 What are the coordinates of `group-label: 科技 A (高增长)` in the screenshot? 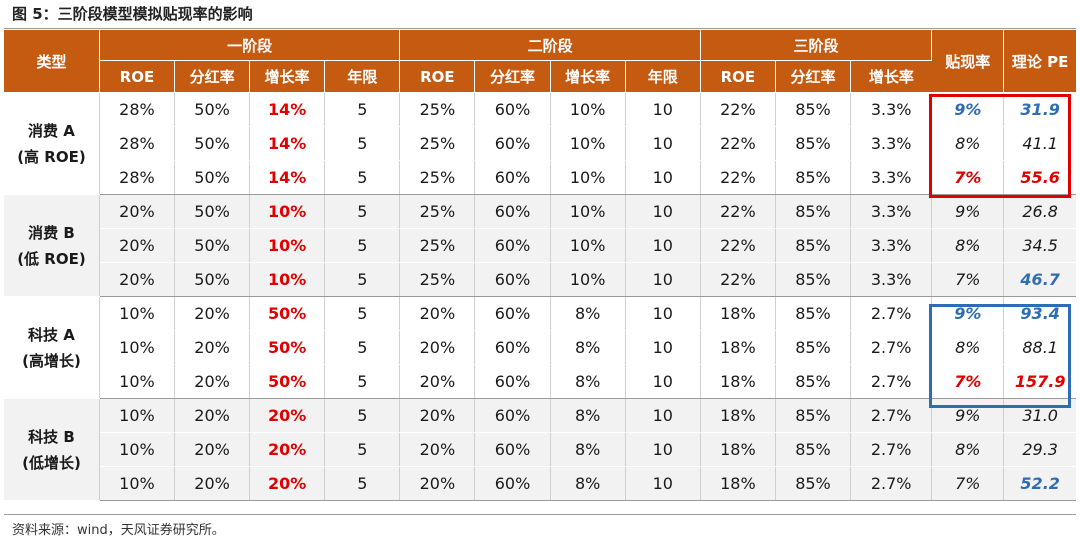 It's located at (52, 347).